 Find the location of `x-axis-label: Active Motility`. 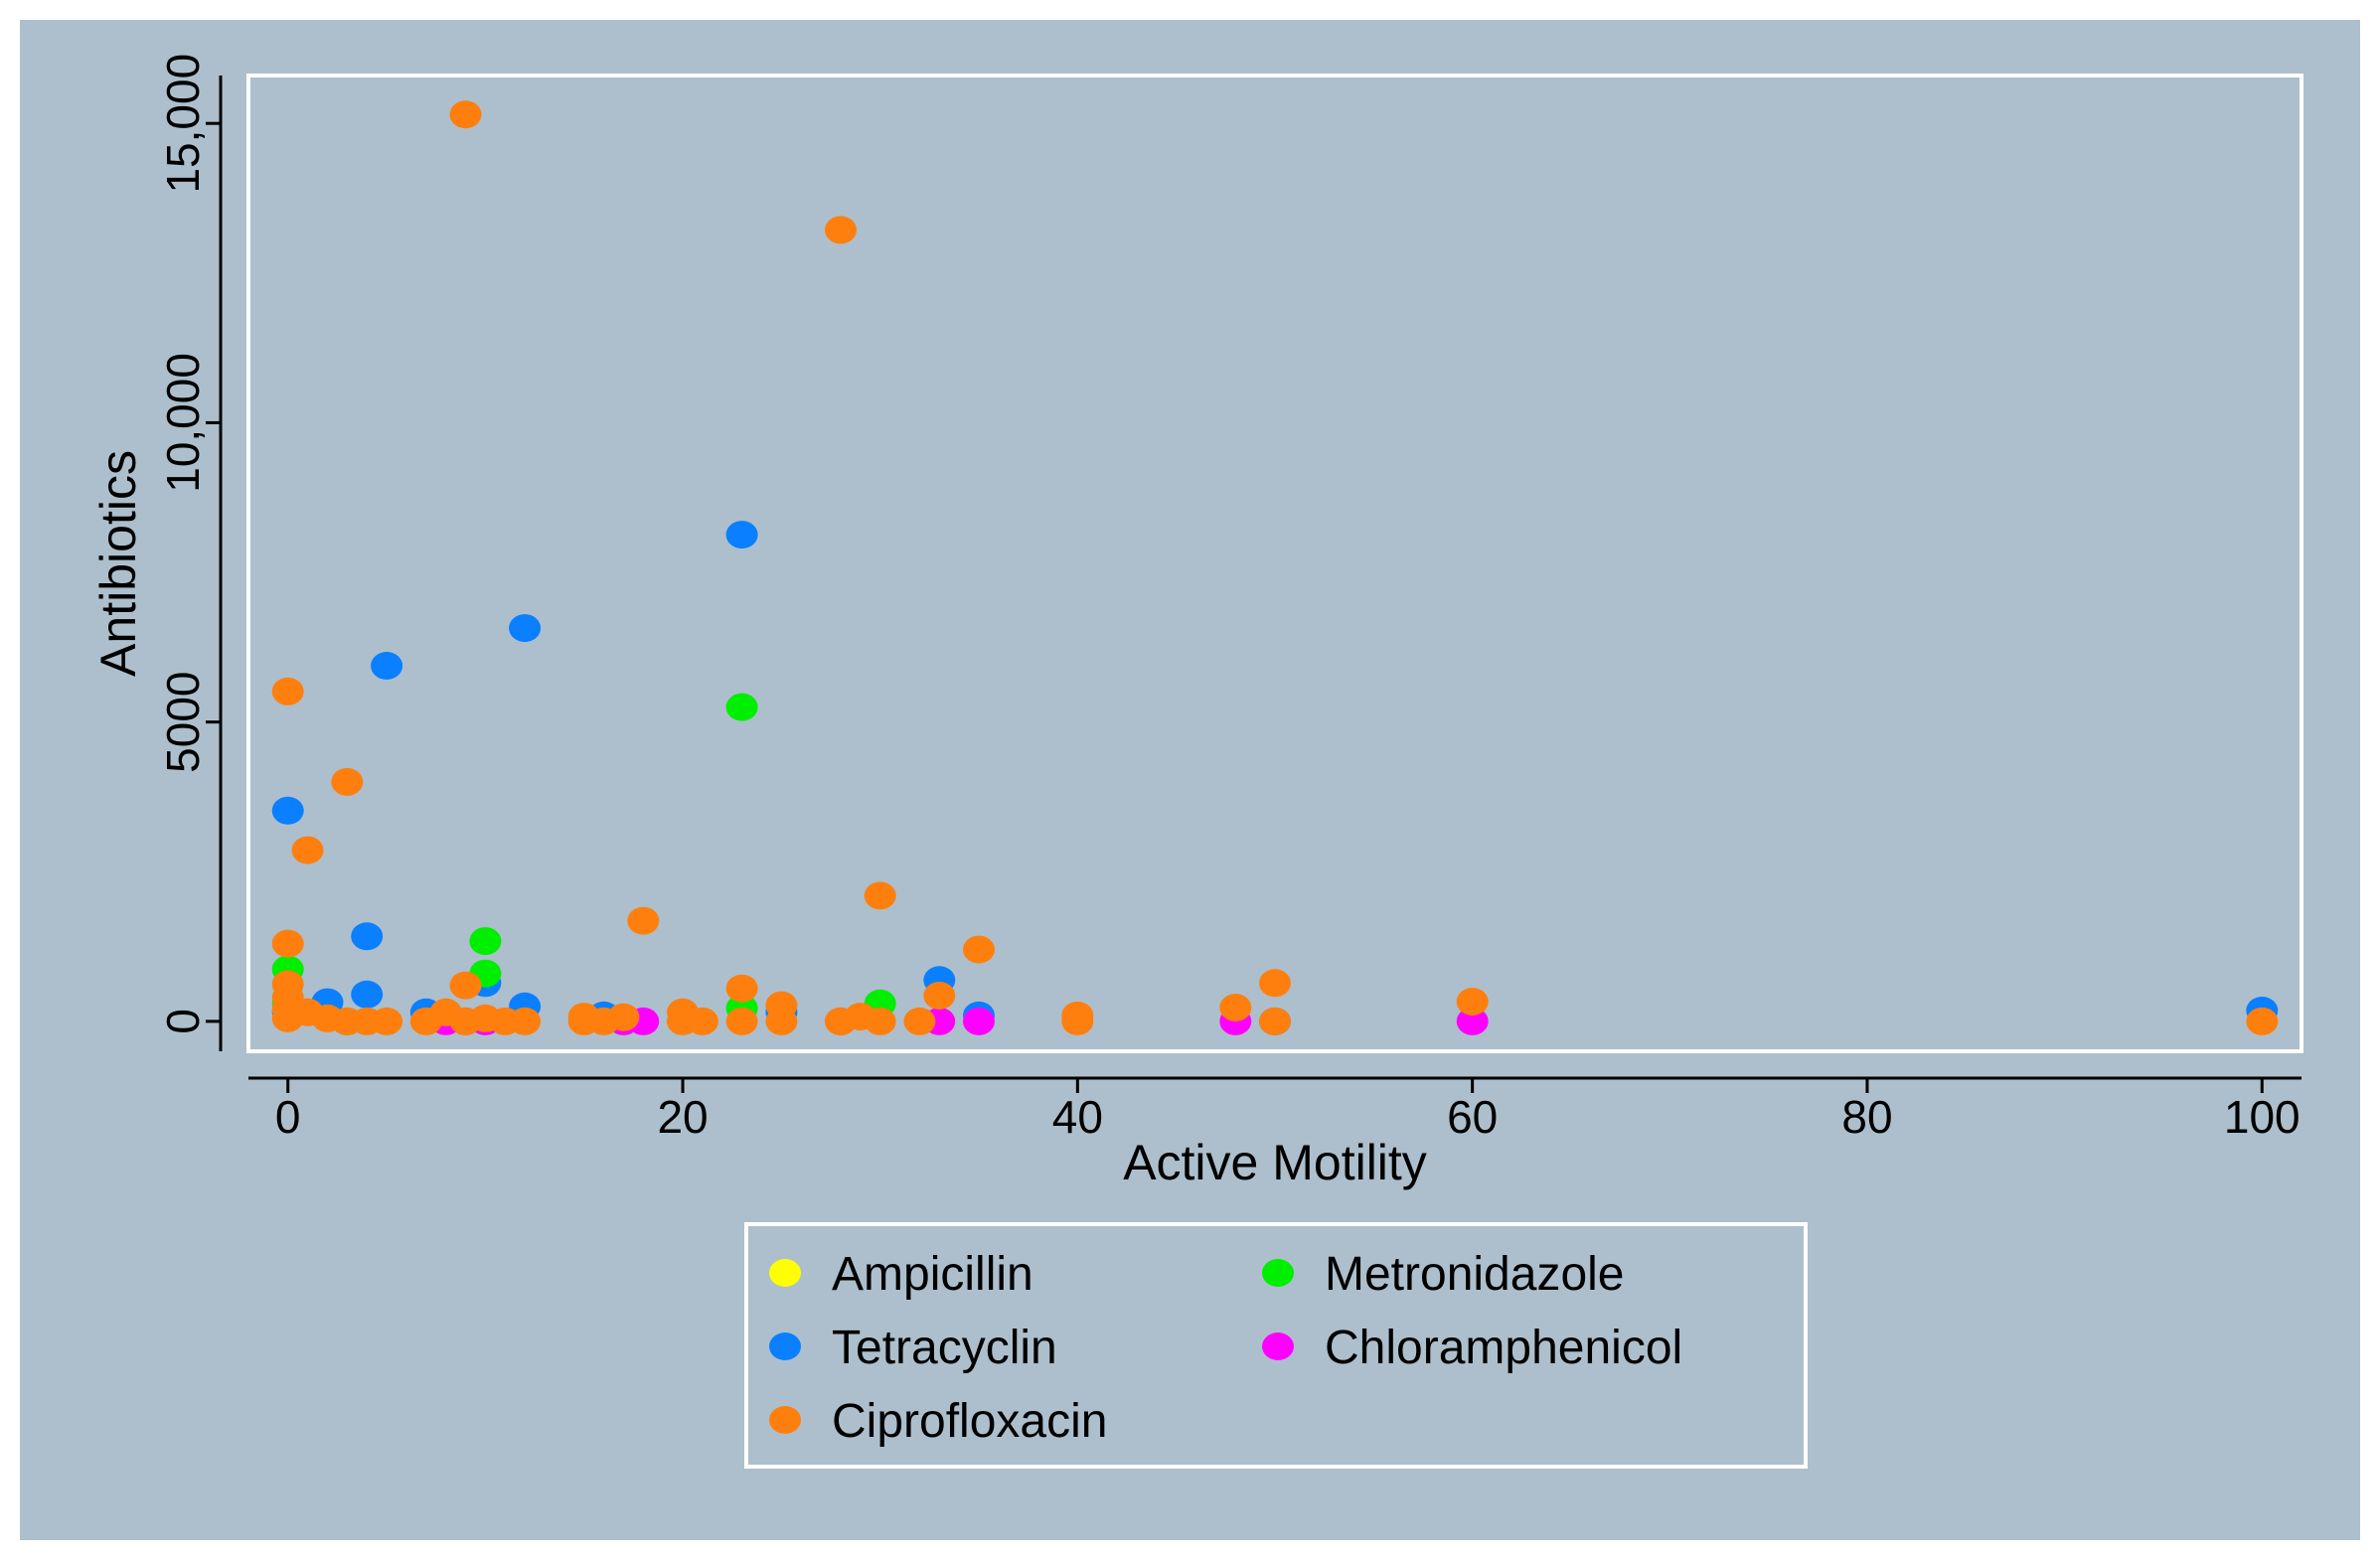

x-axis-label: Active Motility is located at coordinates (1275, 1162).